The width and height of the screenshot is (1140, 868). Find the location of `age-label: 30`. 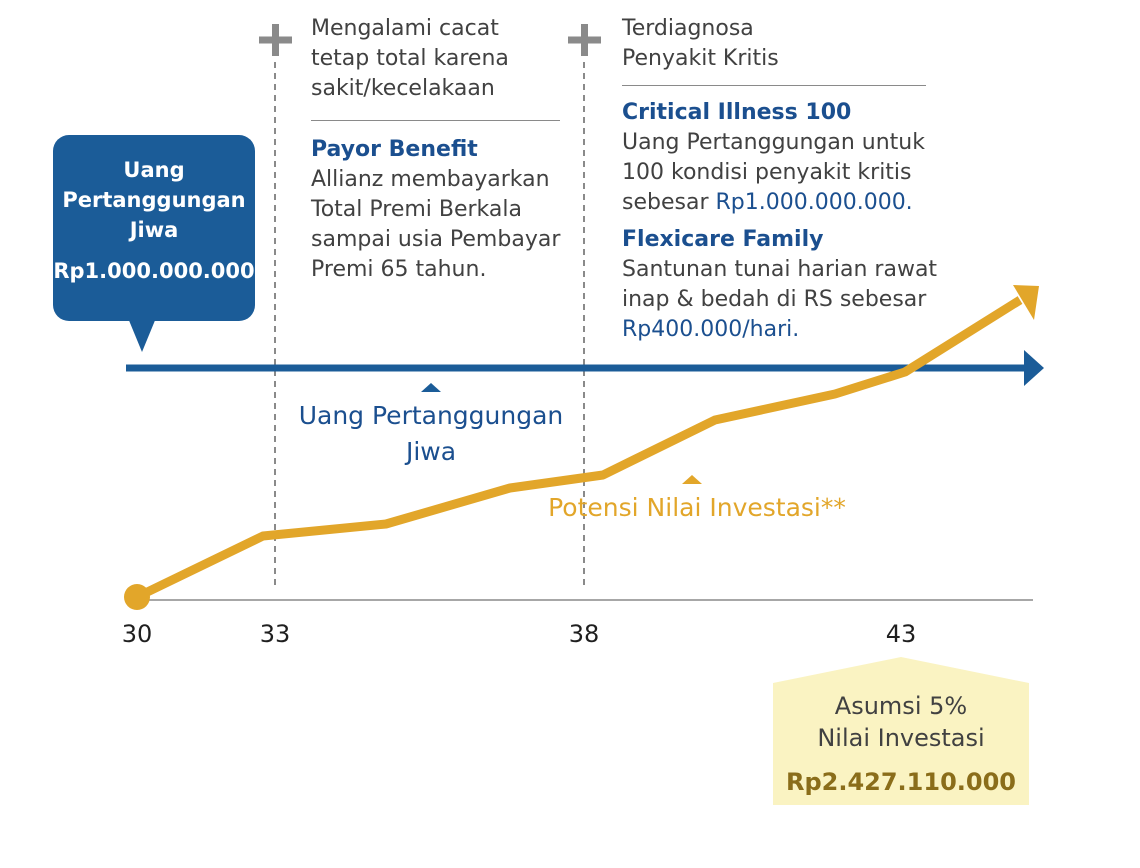

age-label: 30 is located at coordinates (137, 634).